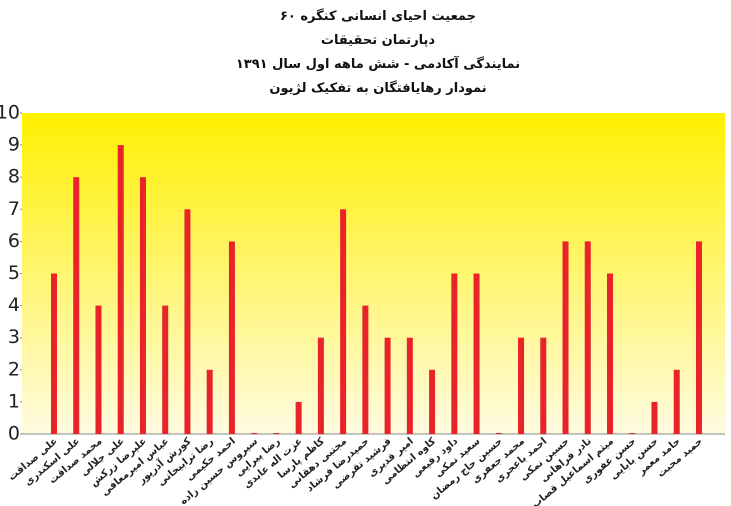  Describe the element at coordinates (10, 113) in the screenshot. I see `y-tick-label: 10` at that location.